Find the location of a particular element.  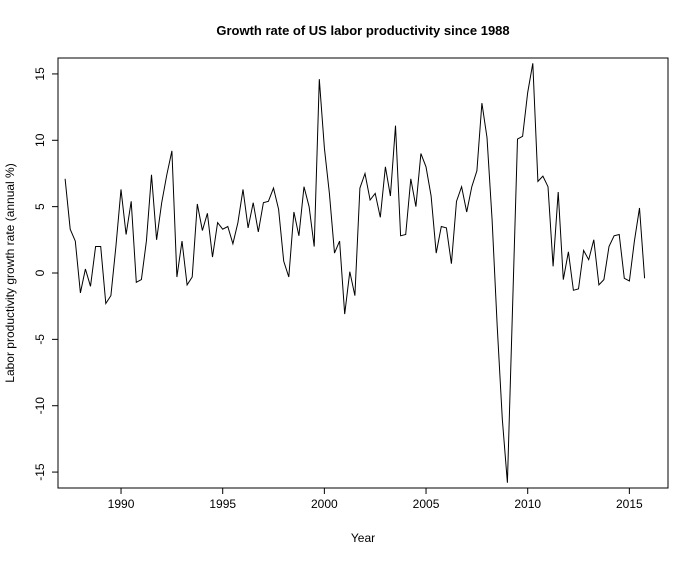

y-tick-label: -5 is located at coordinates (40, 339).